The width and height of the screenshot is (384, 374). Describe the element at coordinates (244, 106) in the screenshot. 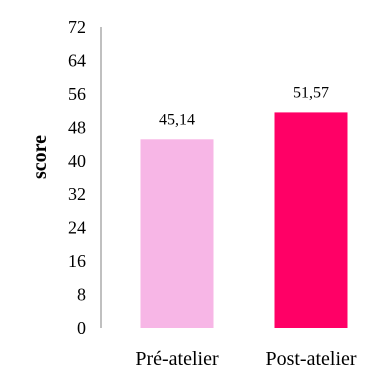

I see `value-labels: 45,14 51,57` at that location.